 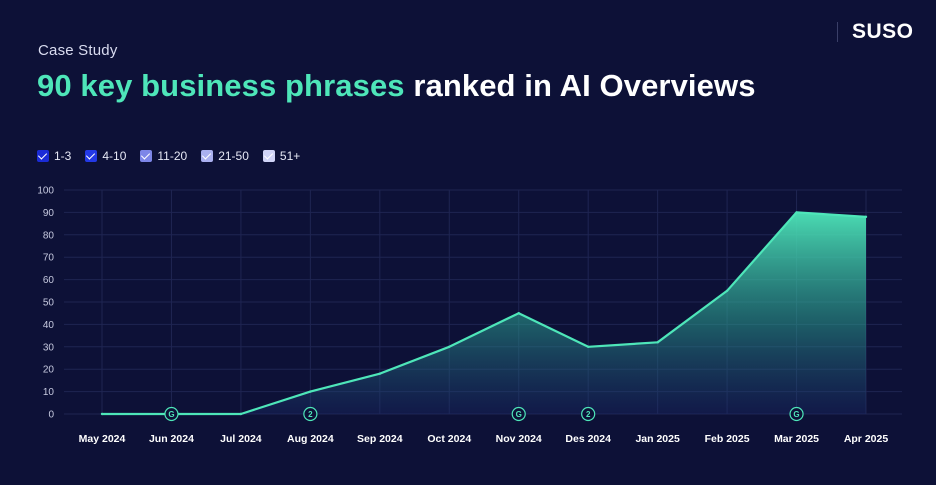 What do you see at coordinates (49, 303) in the screenshot?
I see `y-tick-label: 50` at bounding box center [49, 303].